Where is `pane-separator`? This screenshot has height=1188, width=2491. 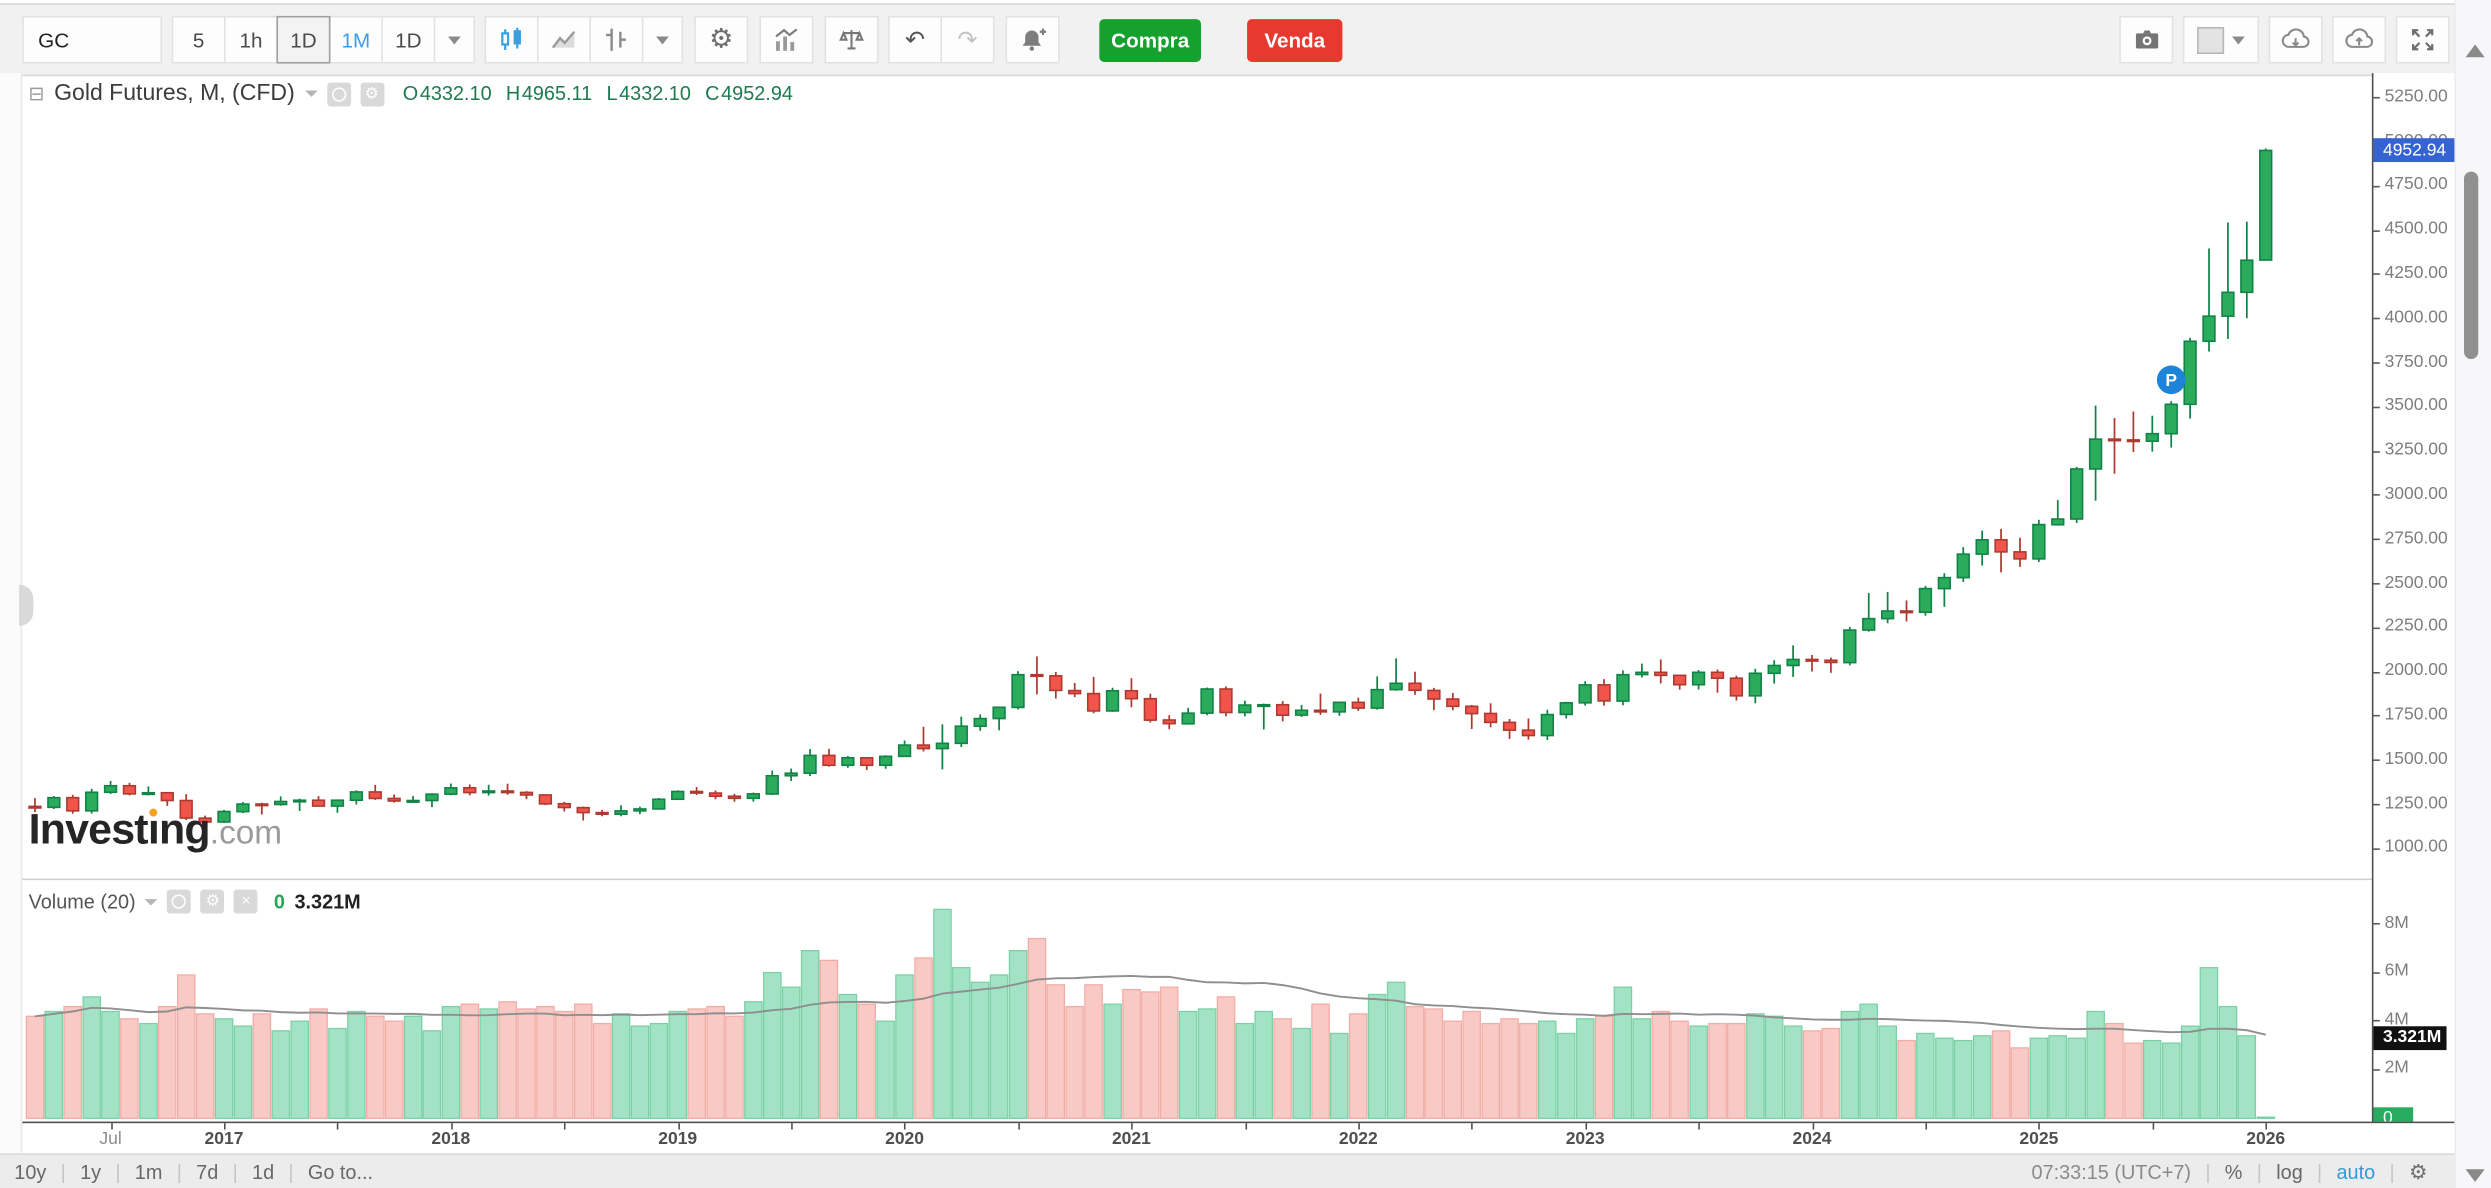
pane-separator is located at coordinates (1227, 879).